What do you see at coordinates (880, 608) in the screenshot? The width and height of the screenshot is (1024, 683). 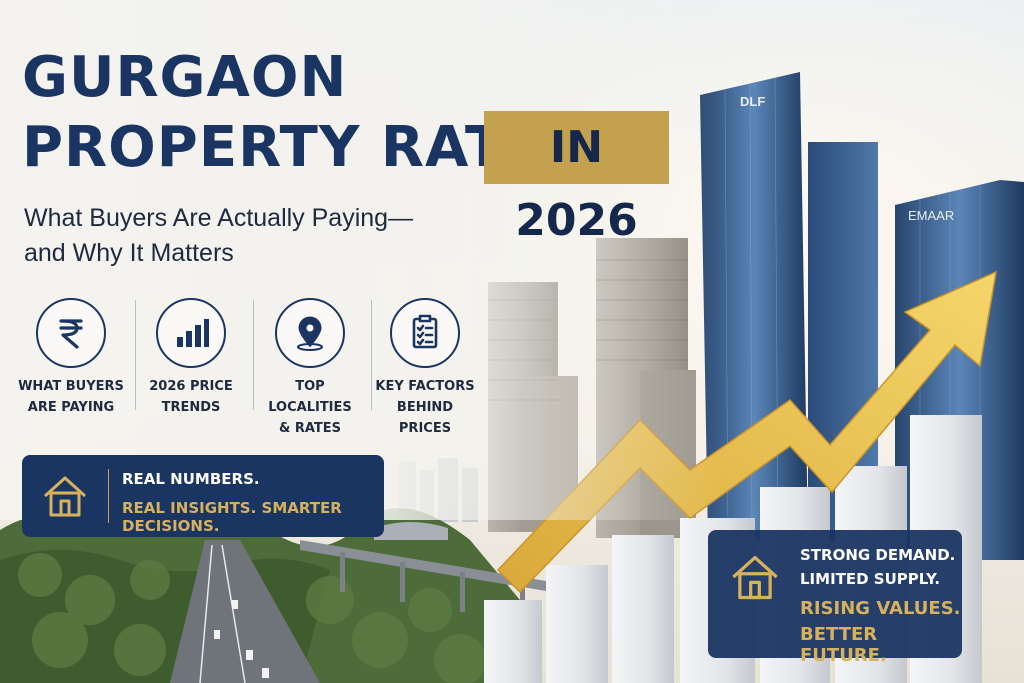 I see `banner-line-3: RISING VALUES.` at bounding box center [880, 608].